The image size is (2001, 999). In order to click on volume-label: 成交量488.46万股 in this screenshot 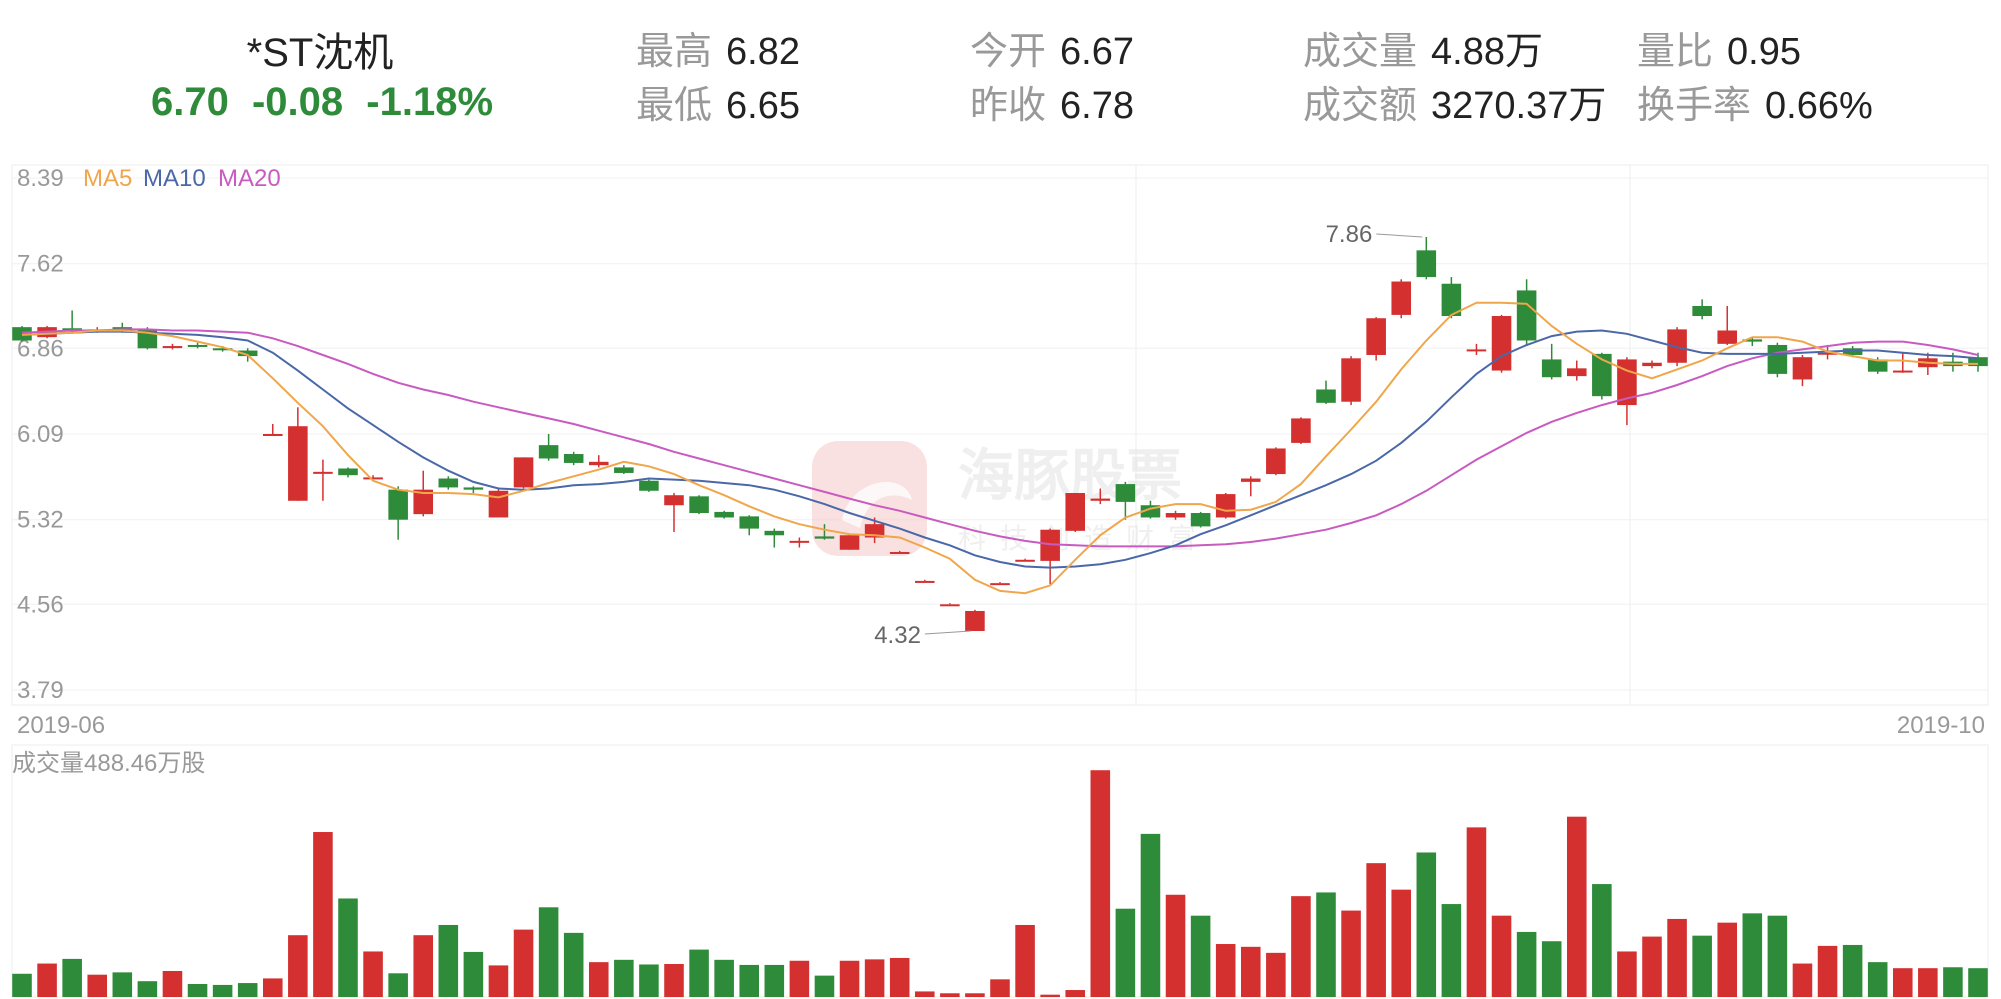, I will do `click(108, 763)`.